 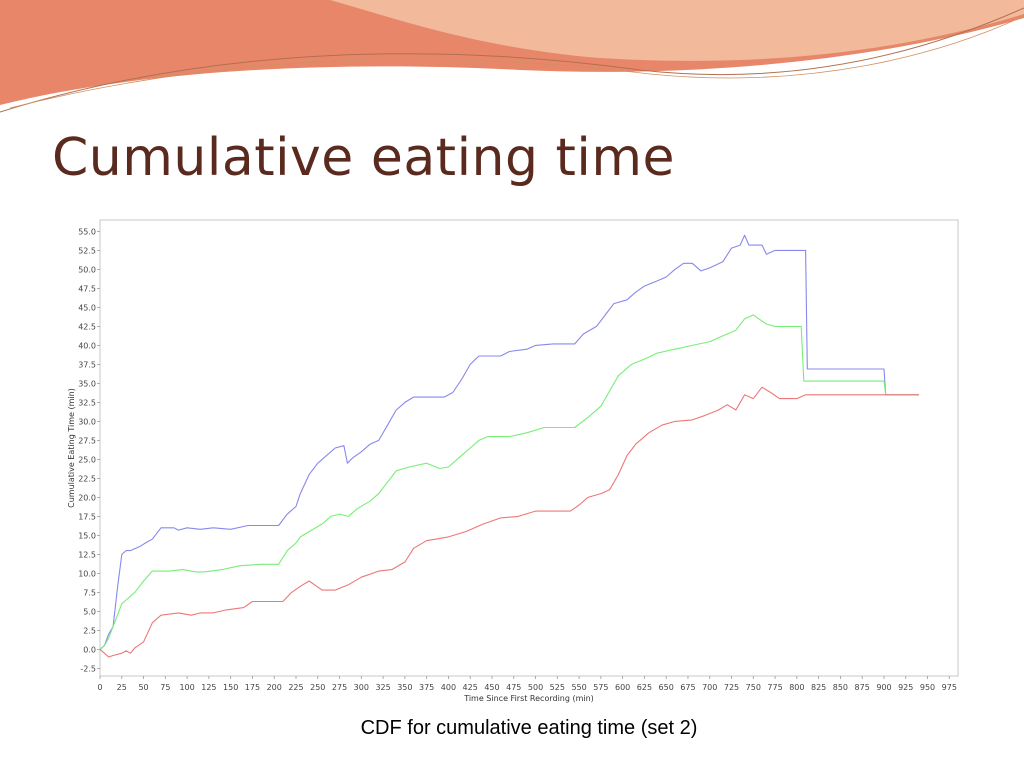 What do you see at coordinates (99, 687) in the screenshot?
I see `x-tick-label: 0` at bounding box center [99, 687].